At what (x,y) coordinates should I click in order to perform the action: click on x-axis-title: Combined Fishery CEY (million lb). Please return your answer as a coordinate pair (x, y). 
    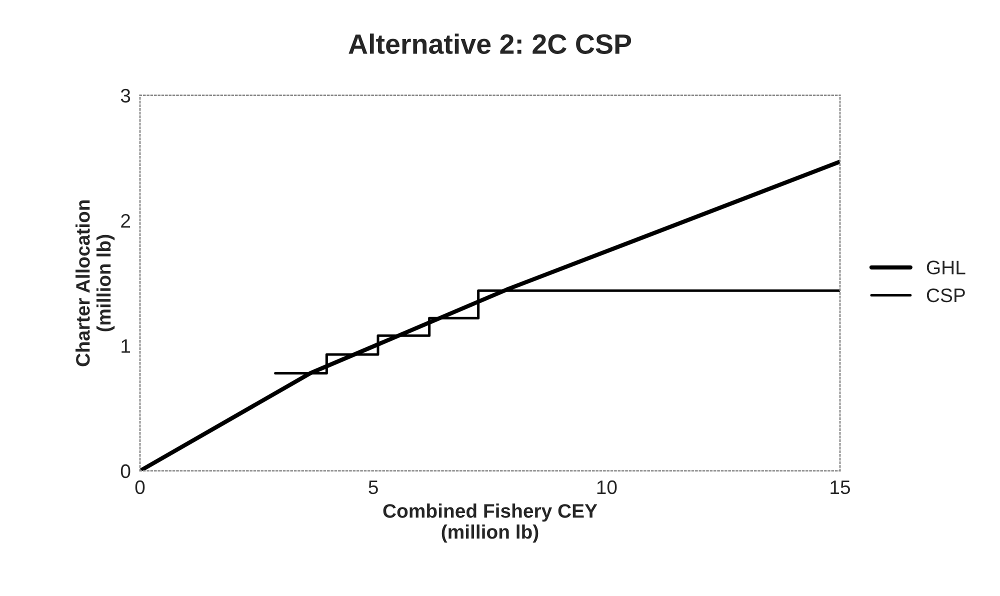
    Looking at the image, I should click on (490, 523).